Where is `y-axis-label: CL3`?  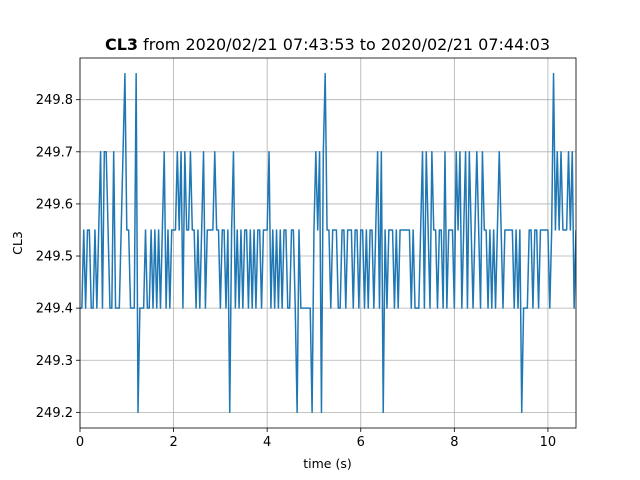 y-axis-label: CL3 is located at coordinates (17, 243).